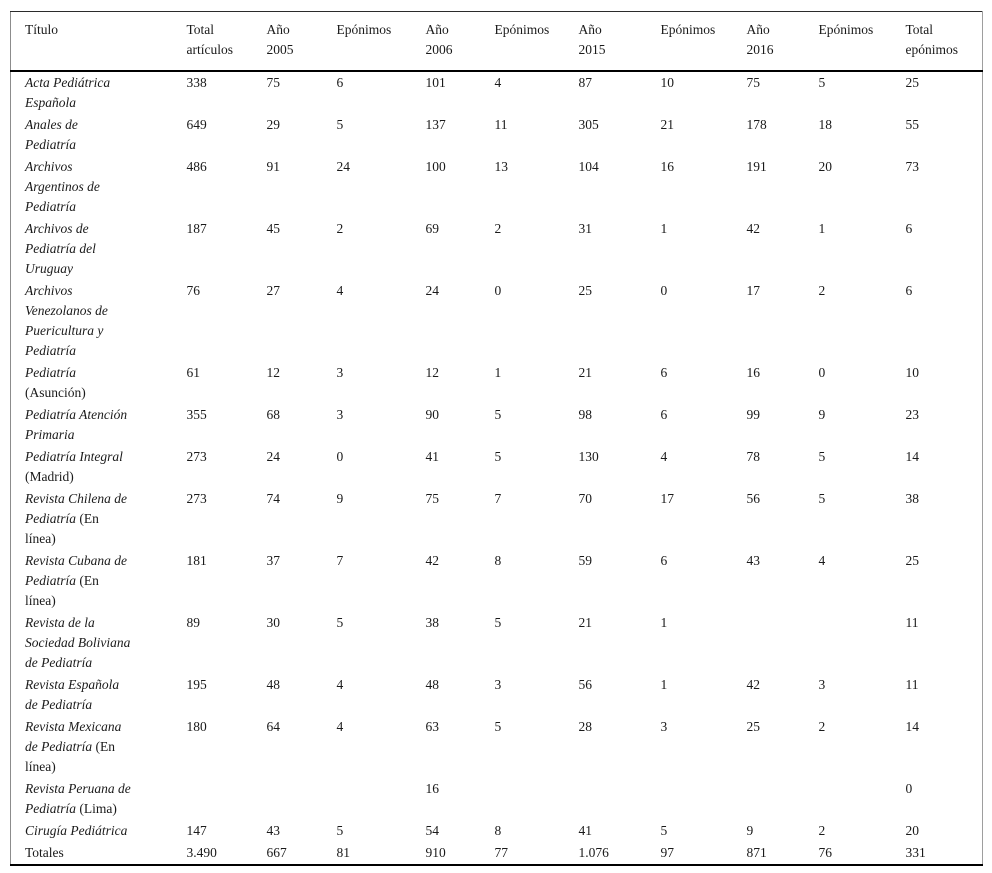 The image size is (992, 873). What do you see at coordinates (756, 166) in the screenshot?
I see `value-cell: 191` at bounding box center [756, 166].